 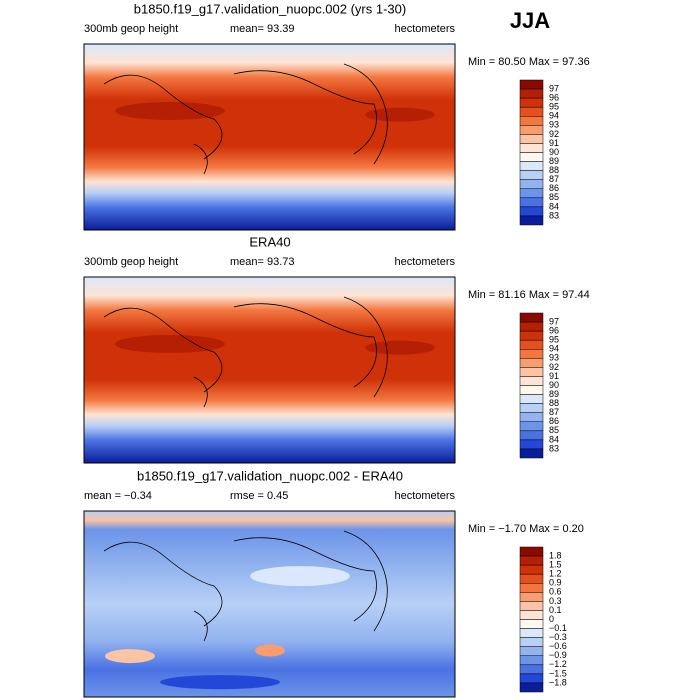 I want to click on map-frame, so click(x=269, y=370).